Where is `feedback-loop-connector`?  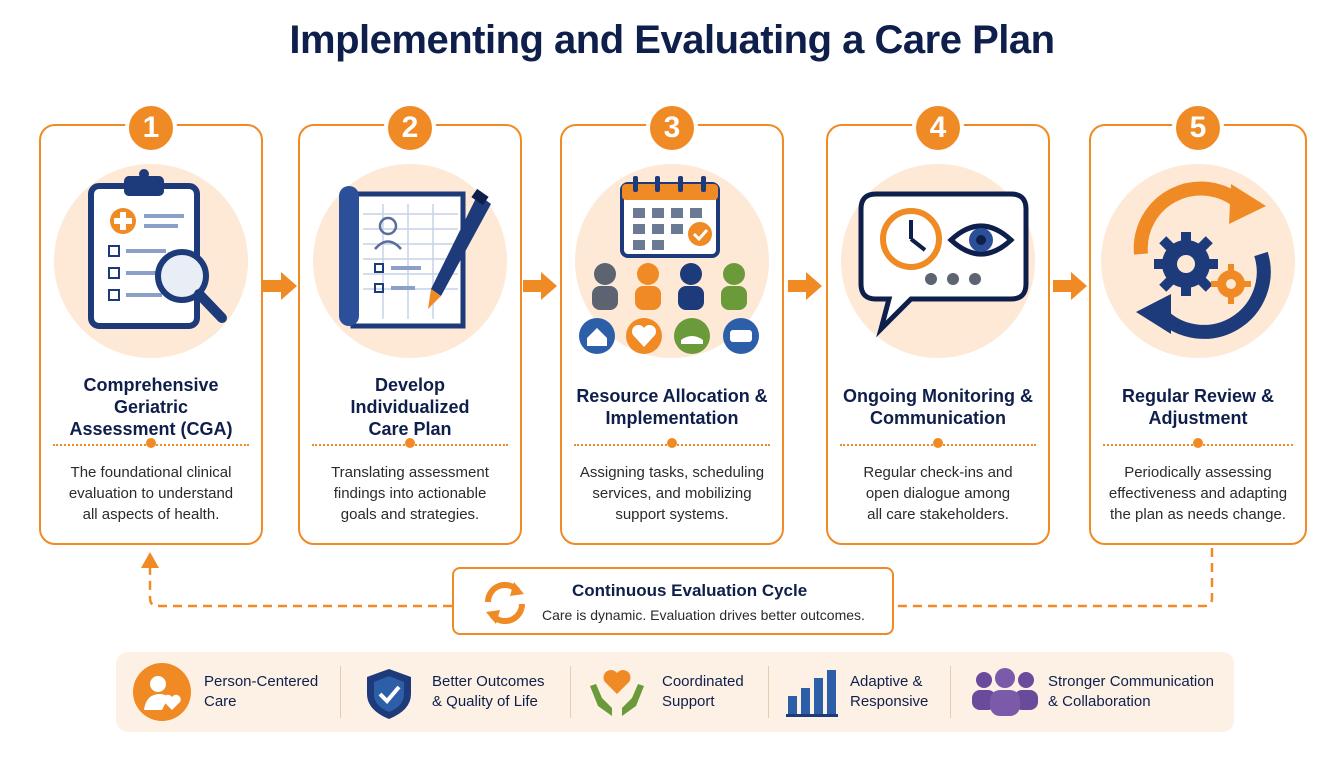 feedback-loop-connector is located at coordinates (677, 578).